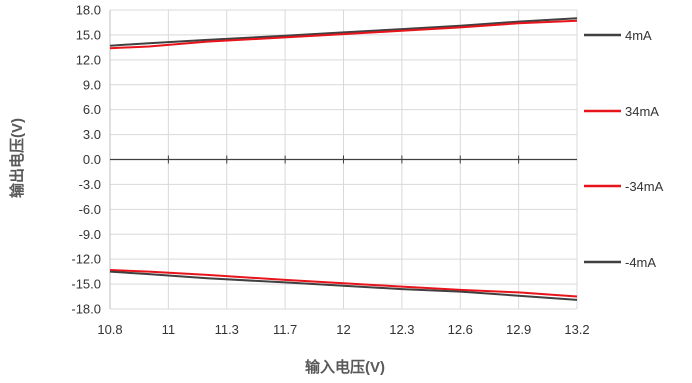 The image size is (692, 383). Describe the element at coordinates (227, 329) in the screenshot. I see `x-tick-label: 11.3` at that location.